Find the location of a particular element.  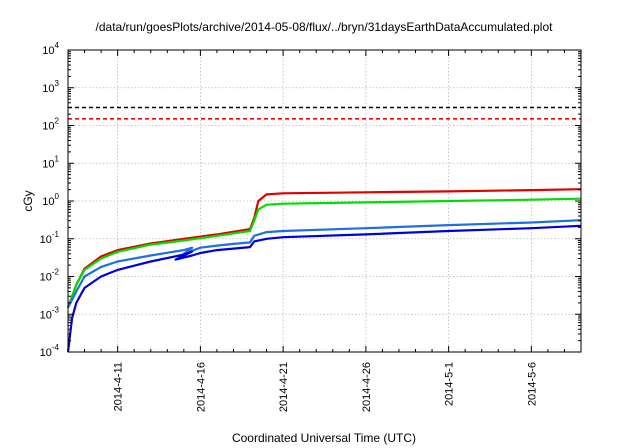

y-tick-label: 10⁰ is located at coordinates (50, 200).